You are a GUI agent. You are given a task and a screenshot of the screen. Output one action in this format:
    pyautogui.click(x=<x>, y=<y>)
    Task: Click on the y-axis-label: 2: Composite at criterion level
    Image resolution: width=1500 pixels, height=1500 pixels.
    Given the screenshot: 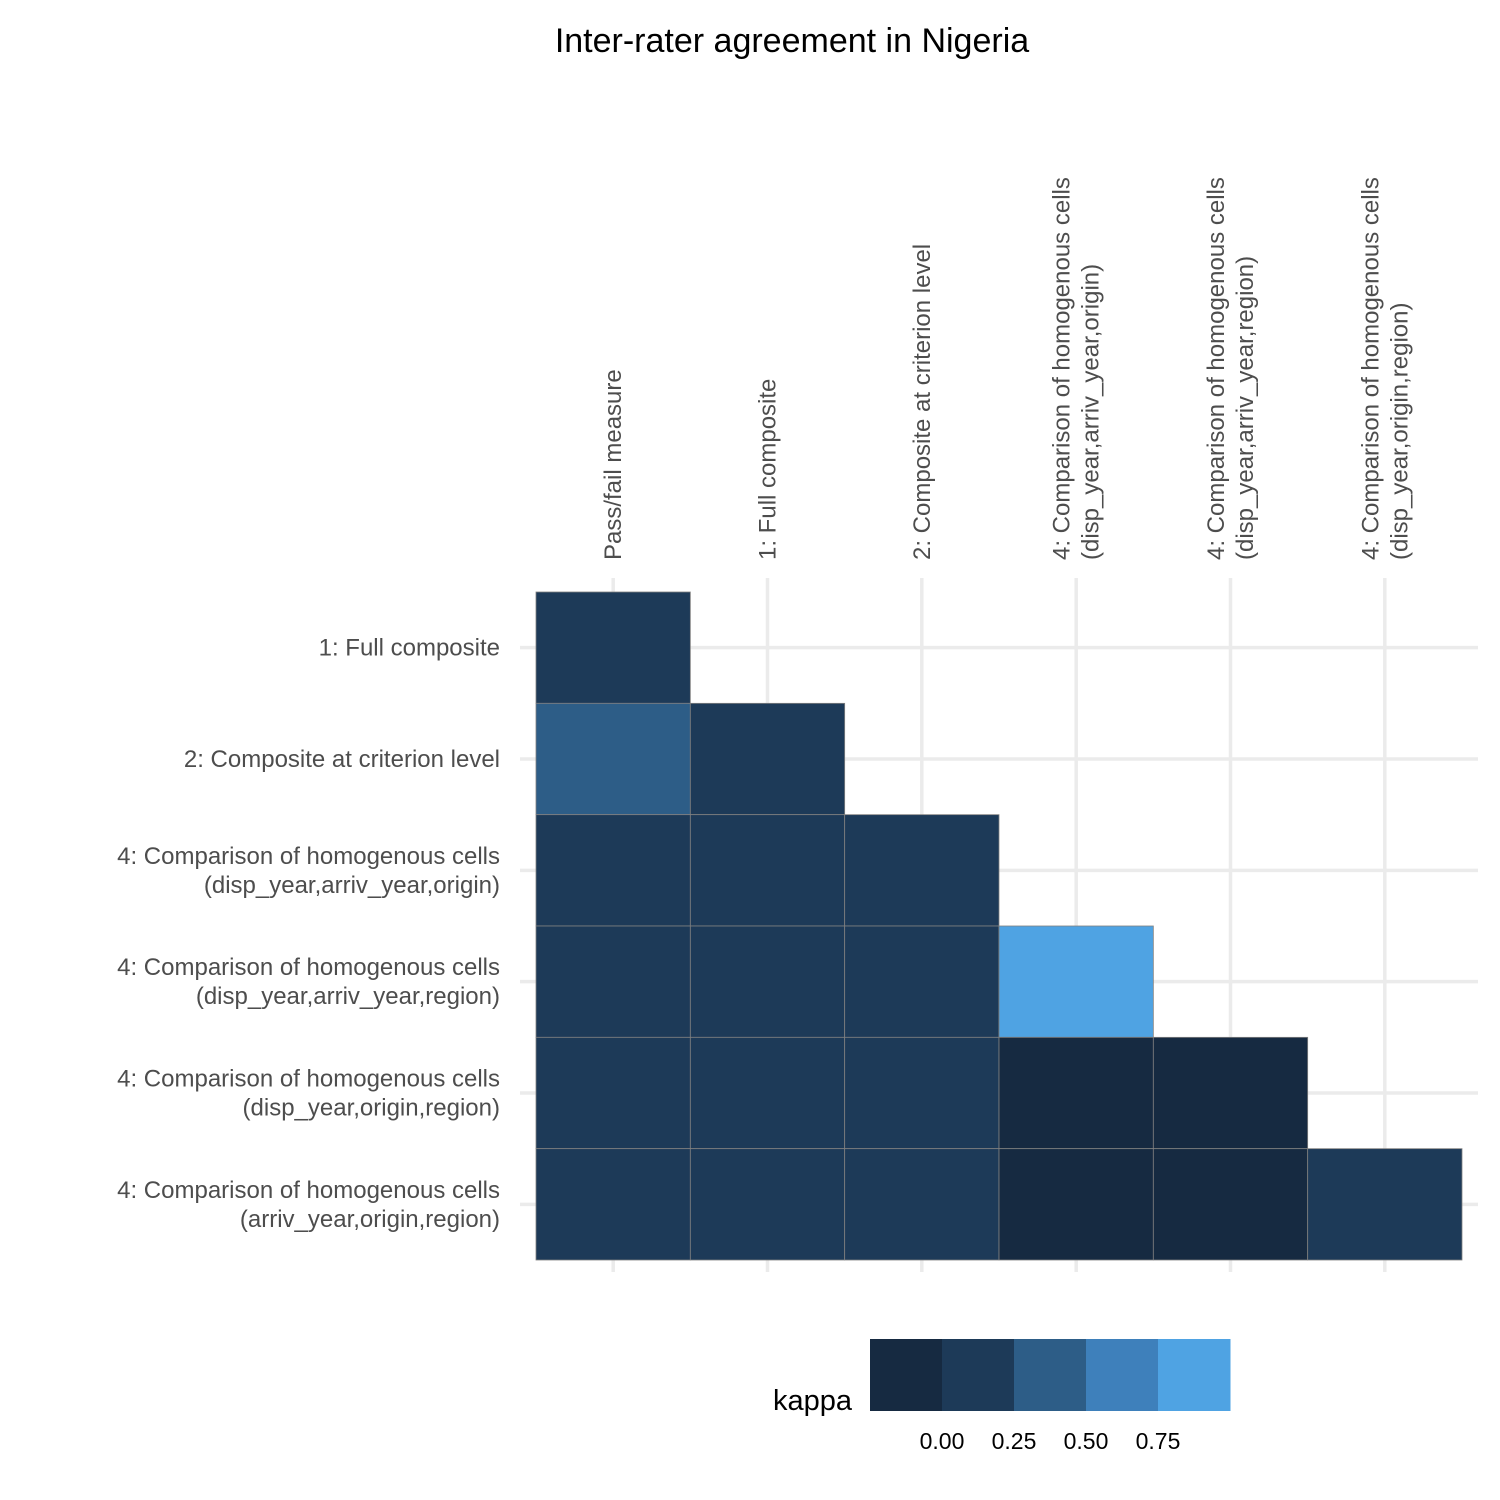 What is the action you would take?
    pyautogui.click(x=342, y=759)
    